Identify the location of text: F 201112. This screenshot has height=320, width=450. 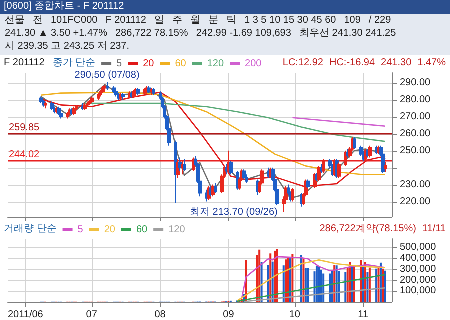
(126, 21).